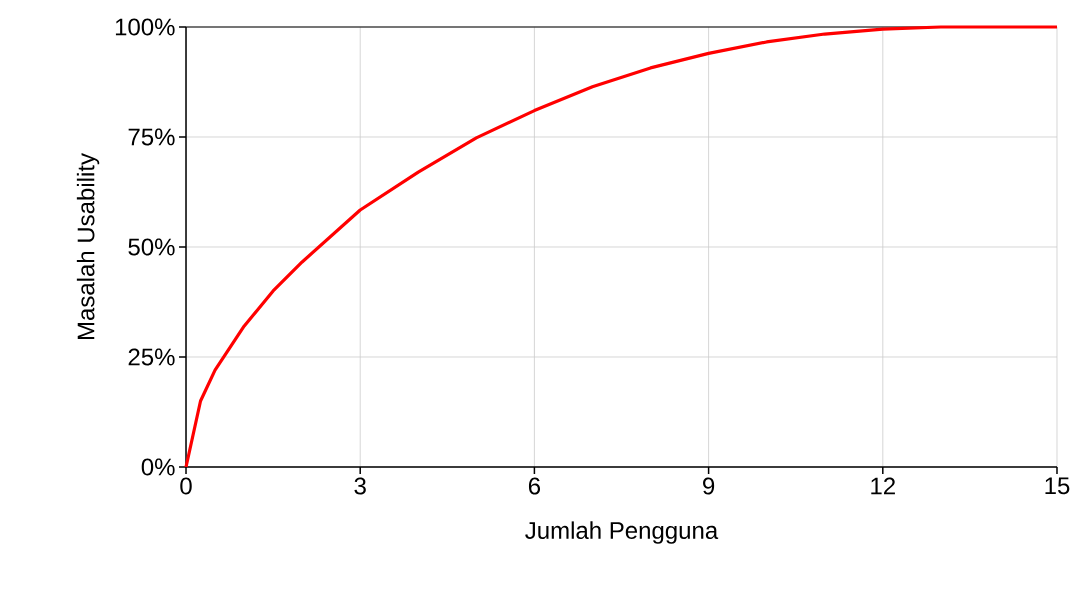  What do you see at coordinates (1057, 486) in the screenshot?
I see `x-tick-label: 15` at bounding box center [1057, 486].